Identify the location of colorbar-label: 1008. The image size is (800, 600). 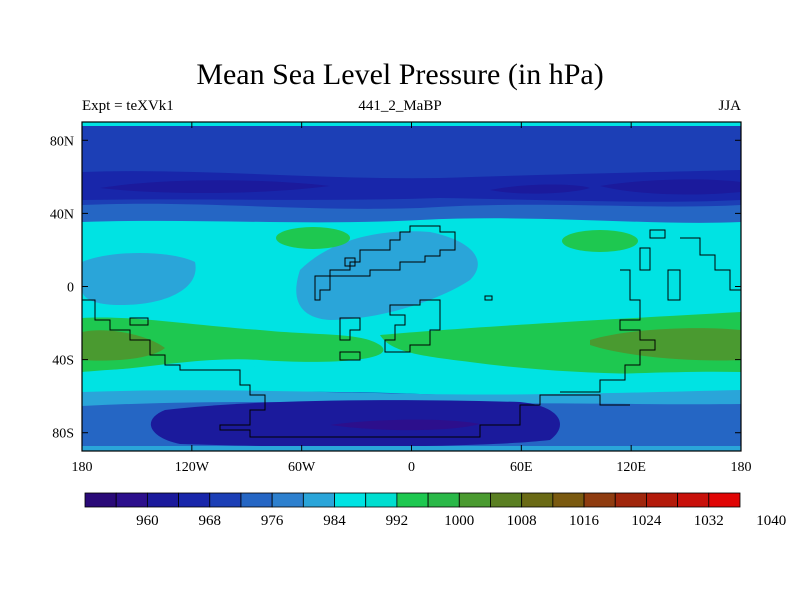
(522, 521).